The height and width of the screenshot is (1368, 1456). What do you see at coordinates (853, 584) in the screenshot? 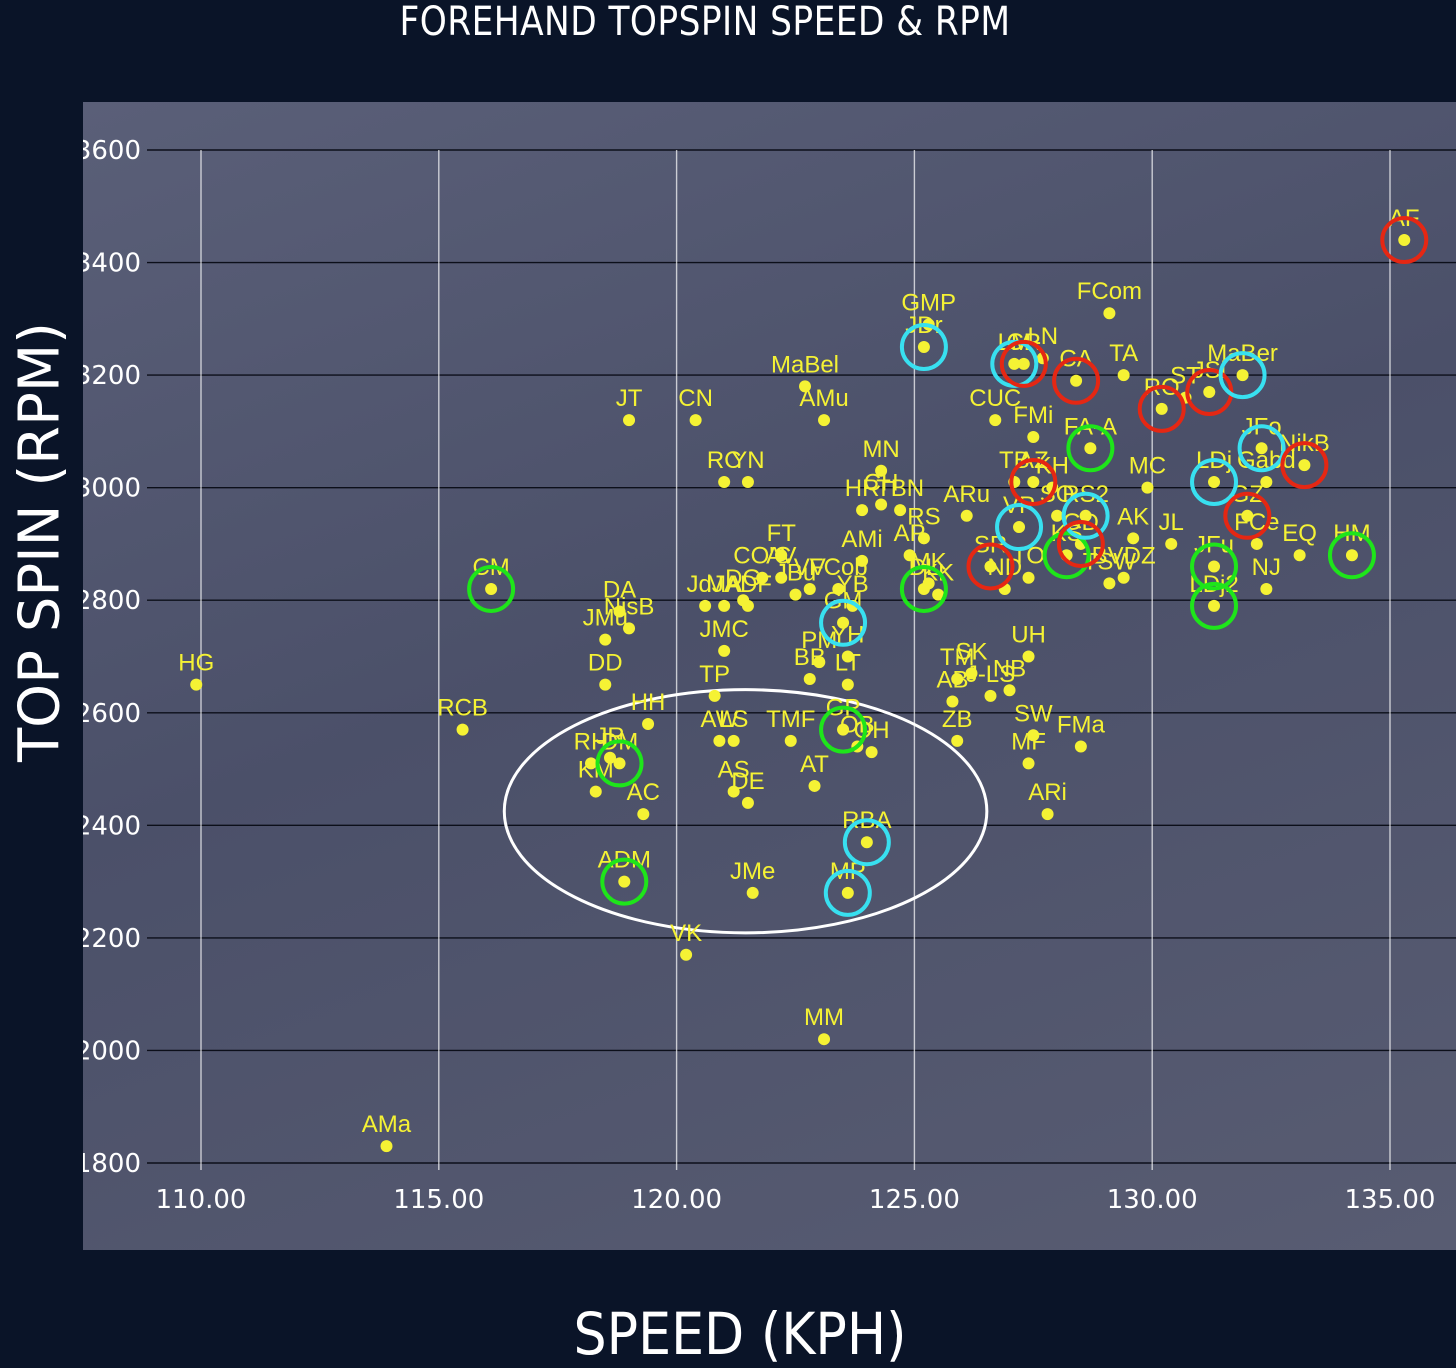
I see `point-label: YB` at bounding box center [853, 584].